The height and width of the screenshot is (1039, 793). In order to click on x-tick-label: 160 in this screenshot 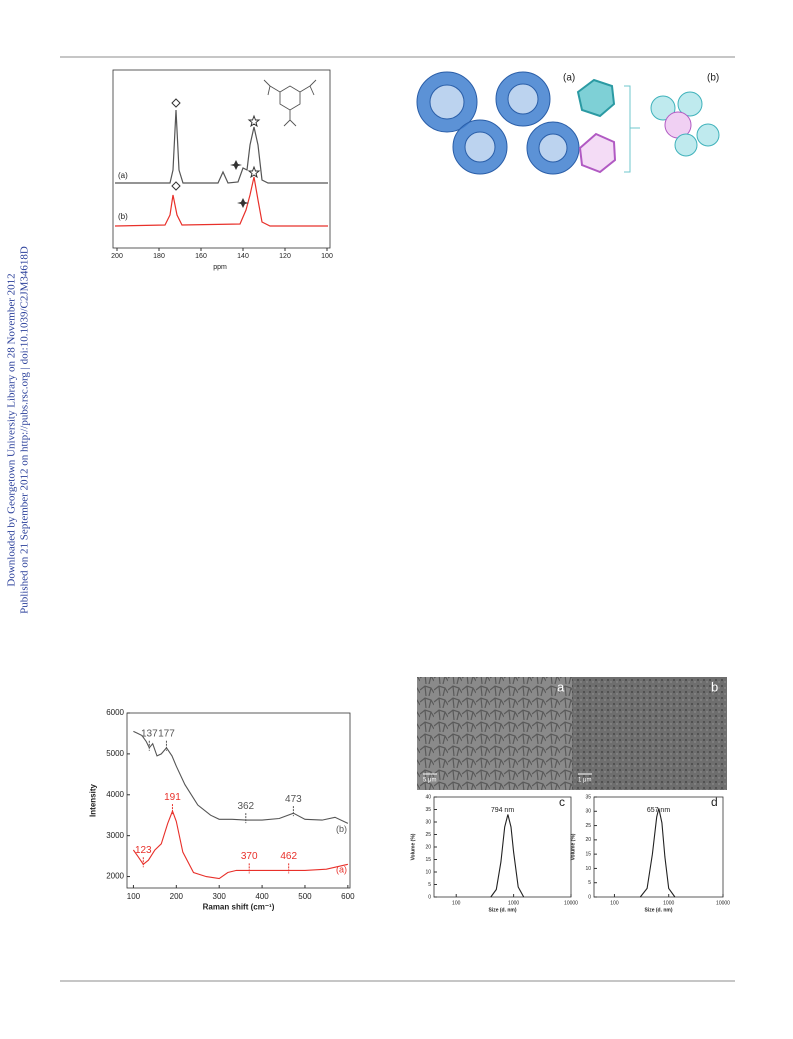, I will do `click(201, 256)`.